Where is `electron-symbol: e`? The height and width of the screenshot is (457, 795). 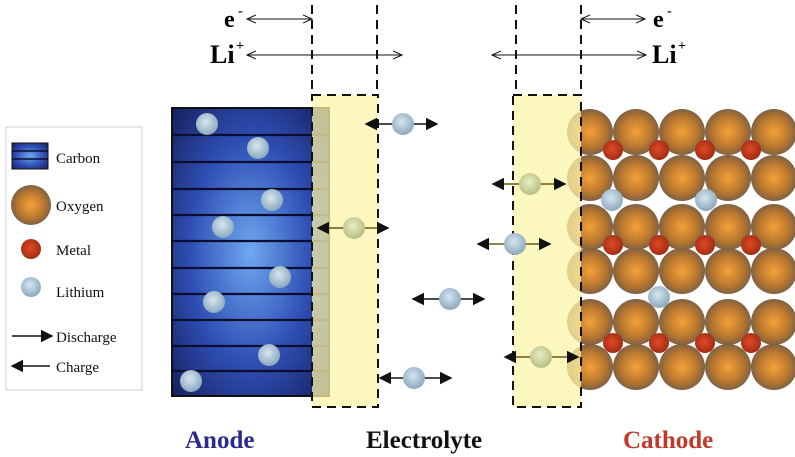 electron-symbol: e is located at coordinates (229, 20).